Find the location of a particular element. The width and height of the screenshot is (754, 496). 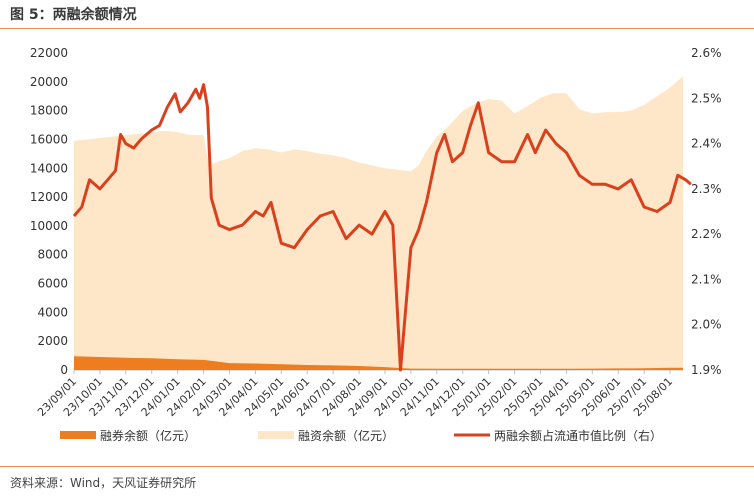

y-tick-label: 18000 is located at coordinates (49, 111).